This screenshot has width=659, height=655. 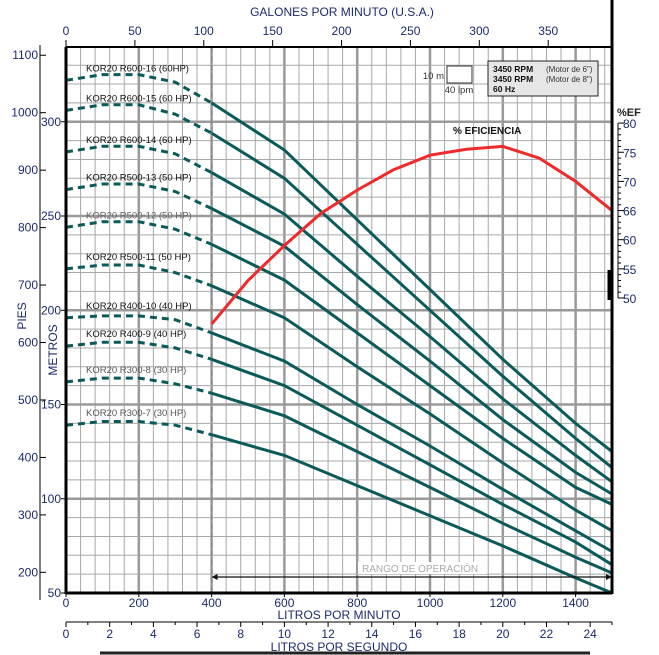 I want to click on x-tick-label: 600, so click(x=284, y=603).